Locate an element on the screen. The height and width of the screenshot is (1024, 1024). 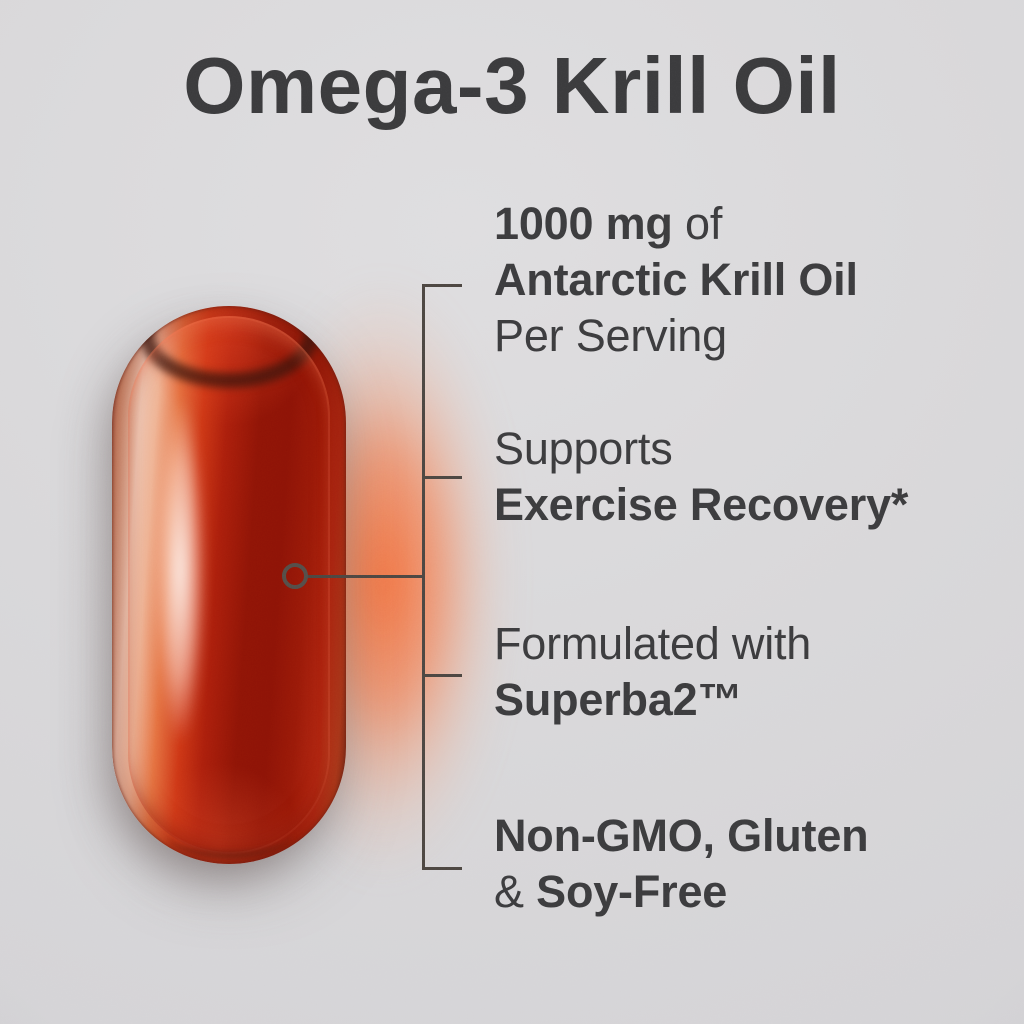
feature-line: Antarctic Krill Oil is located at coordinates (676, 280).